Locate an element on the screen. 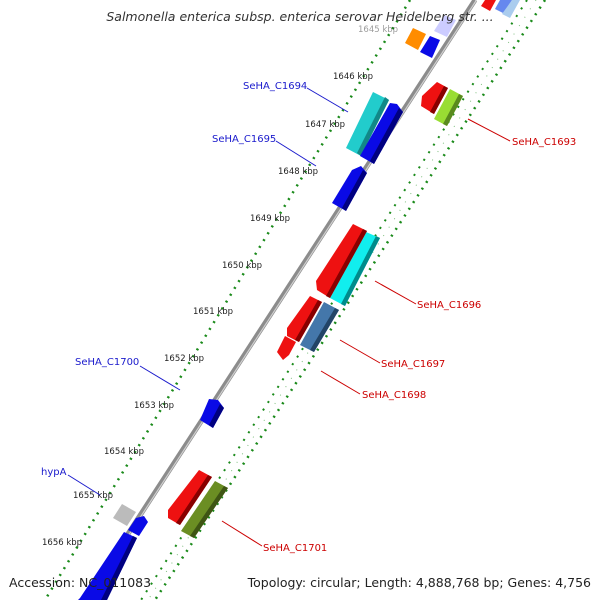  gene-feature-c1693 is located at coordinates (448, 107).